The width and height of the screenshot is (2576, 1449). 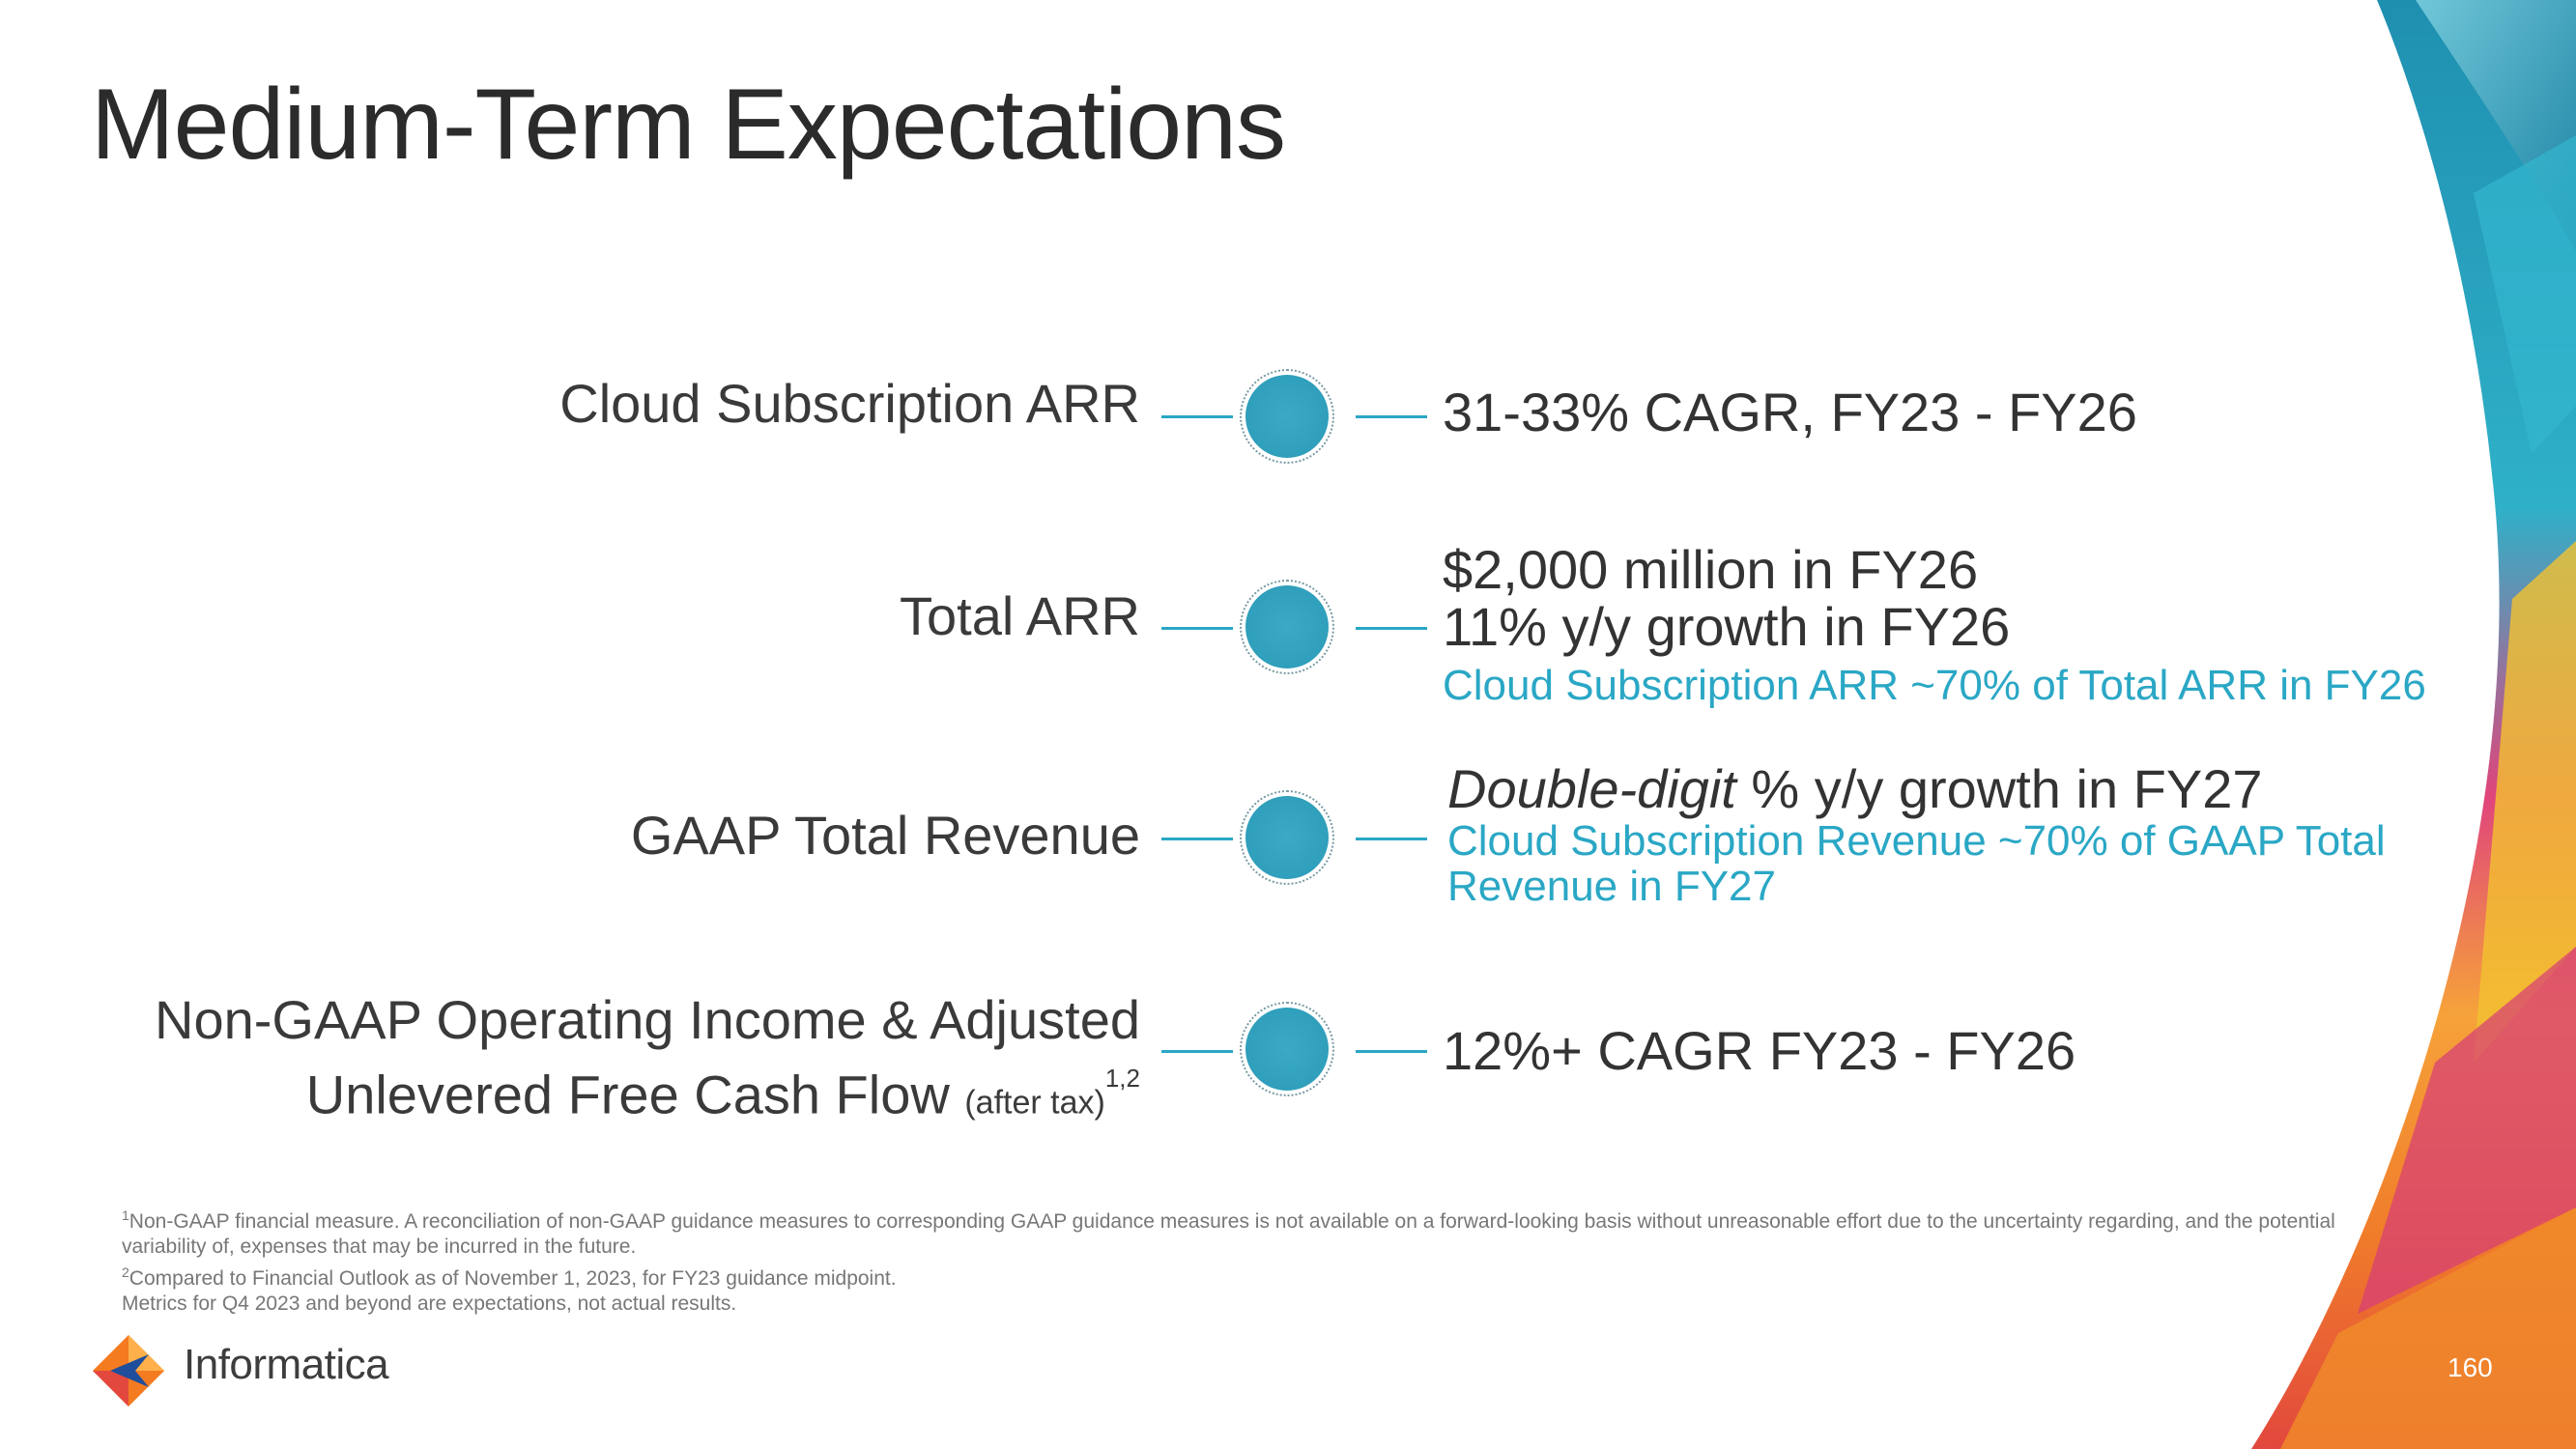 What do you see at coordinates (1727, 626) in the screenshot?
I see `row-value: 11% y/y growth in FY26` at bounding box center [1727, 626].